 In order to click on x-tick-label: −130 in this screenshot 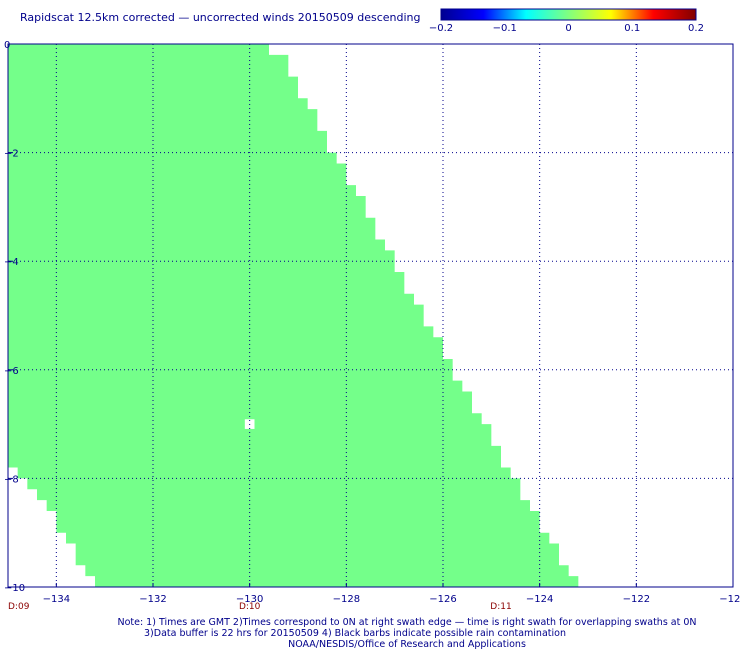, I will do `click(249, 599)`.